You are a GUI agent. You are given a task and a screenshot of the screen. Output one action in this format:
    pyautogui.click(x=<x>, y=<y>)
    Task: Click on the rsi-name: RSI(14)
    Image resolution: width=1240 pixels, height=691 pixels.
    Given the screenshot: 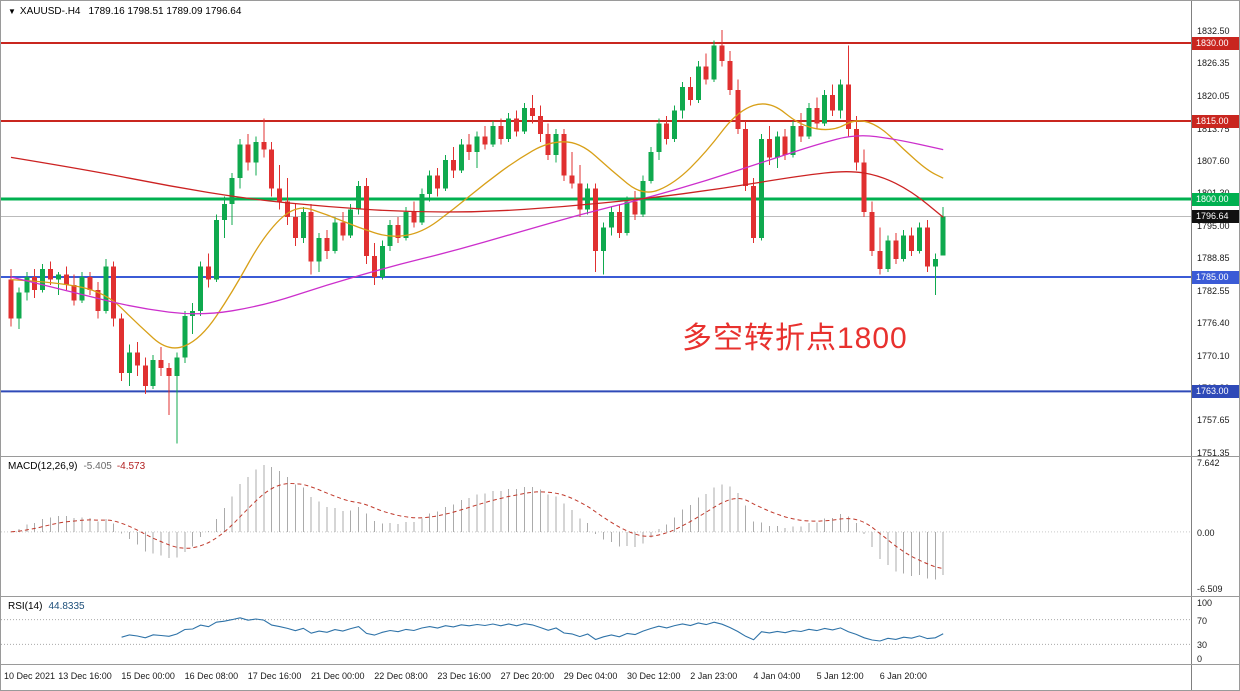 What is the action you would take?
    pyautogui.click(x=25, y=606)
    